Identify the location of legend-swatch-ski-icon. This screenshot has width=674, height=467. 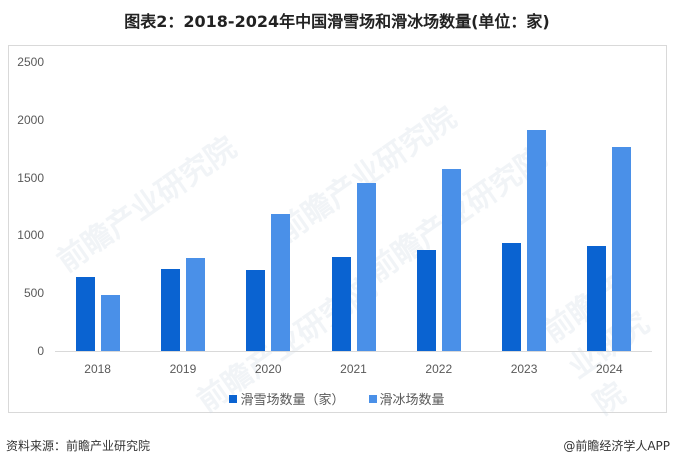
(233, 398).